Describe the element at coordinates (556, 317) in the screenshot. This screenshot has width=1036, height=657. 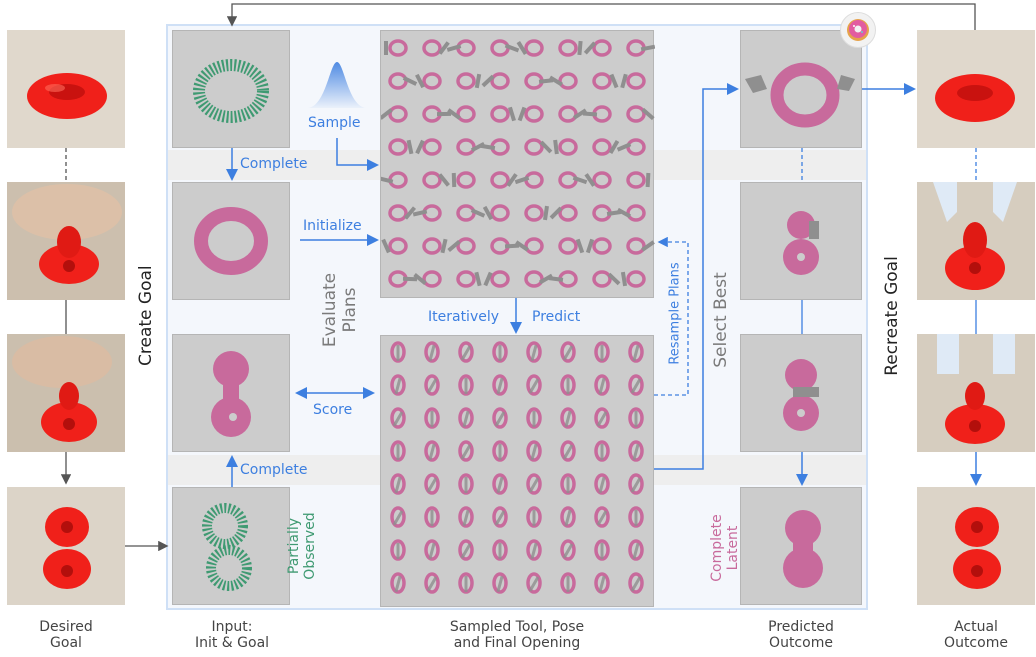
I see `predict-label: Predict` at that location.